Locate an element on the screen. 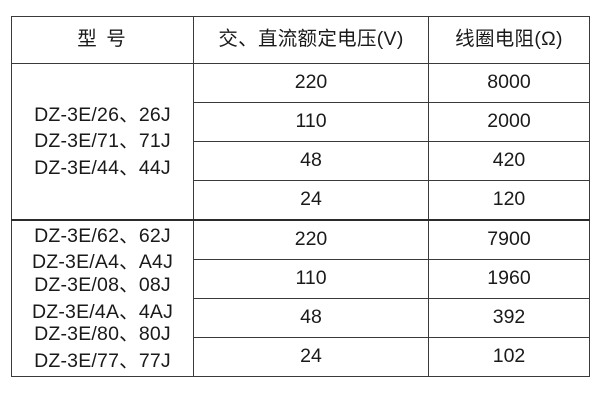 This screenshot has width=600, height=400. table-row: 110 2000 is located at coordinates (301, 122).